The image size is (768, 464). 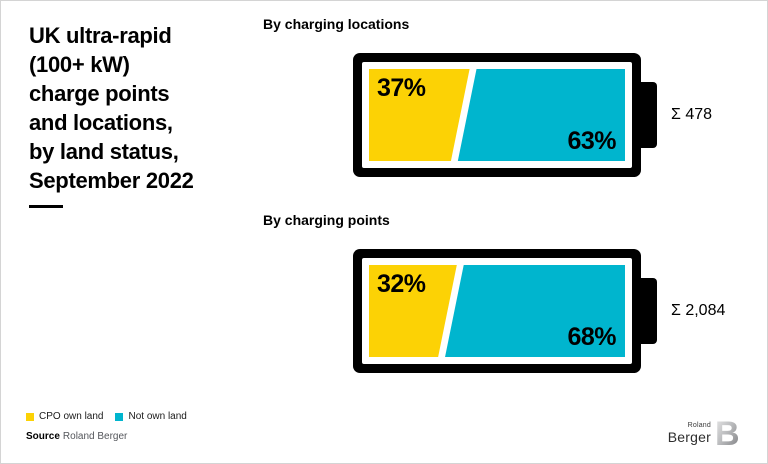 I want to click on b-mark-icon: B, so click(x=728, y=433).